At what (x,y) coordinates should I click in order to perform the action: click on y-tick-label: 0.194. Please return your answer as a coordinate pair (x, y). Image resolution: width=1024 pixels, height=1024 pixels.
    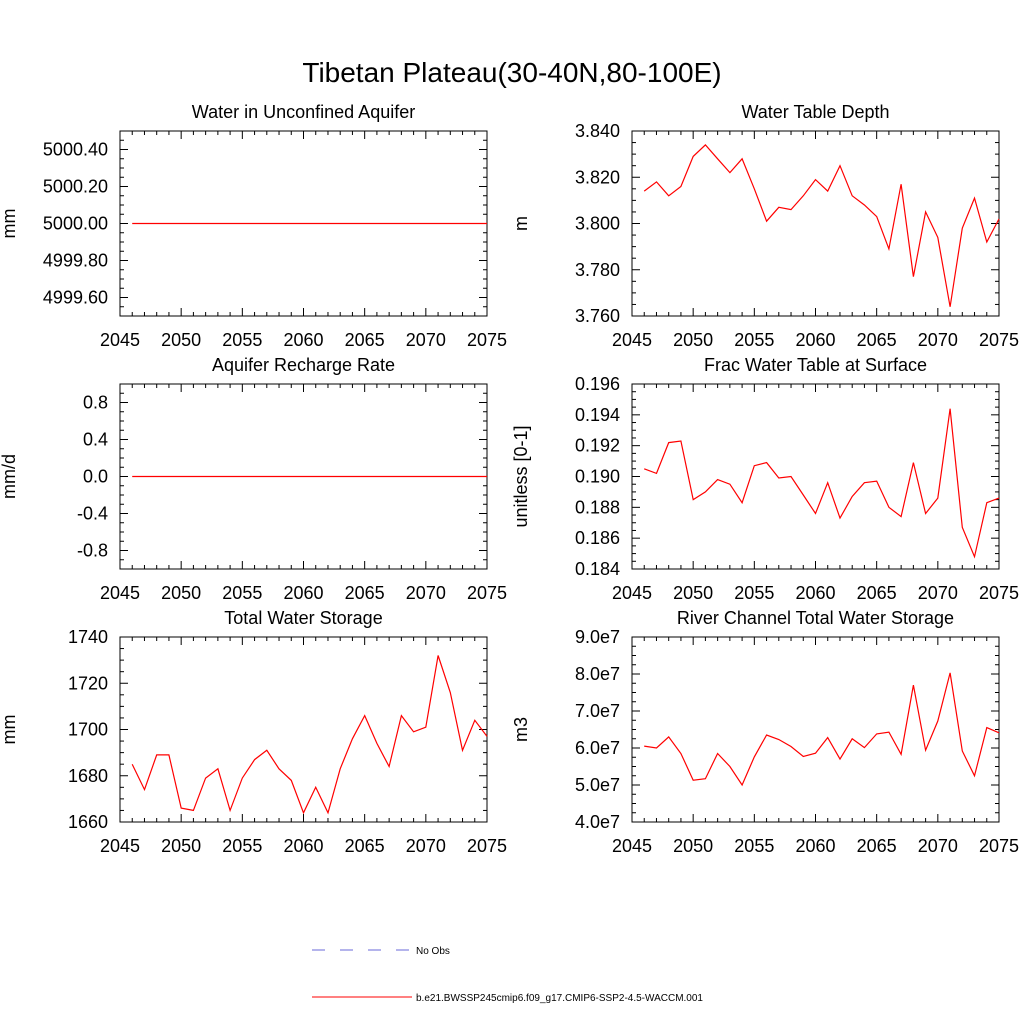
    Looking at the image, I should click on (597, 415).